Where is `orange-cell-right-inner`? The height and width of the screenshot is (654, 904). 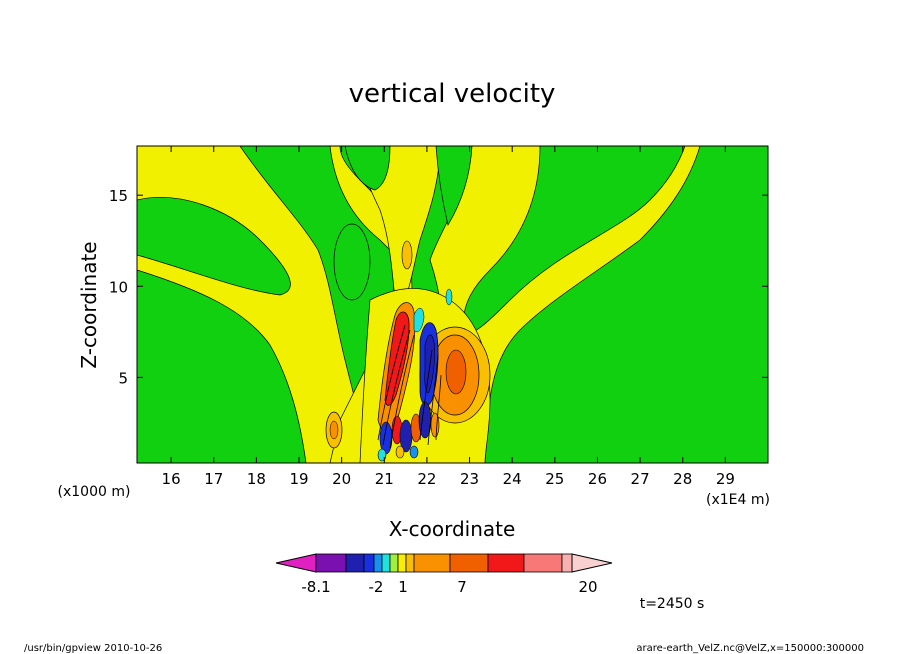
orange-cell-right-inner is located at coordinates (456, 372).